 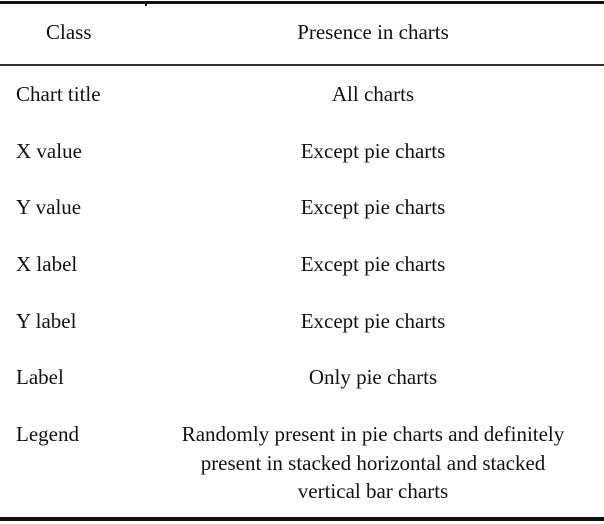 What do you see at coordinates (302, 2) in the screenshot?
I see `top-rule` at bounding box center [302, 2].